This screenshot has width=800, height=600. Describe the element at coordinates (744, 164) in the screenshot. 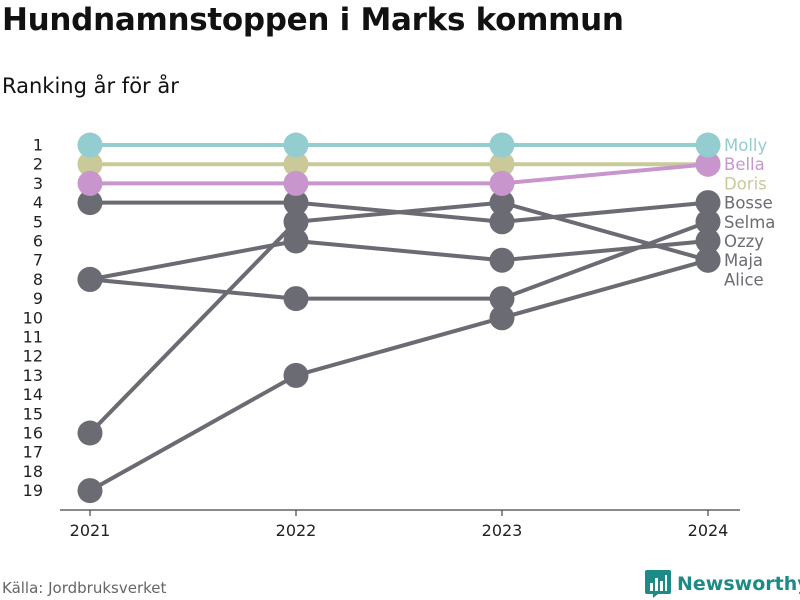

I see `end-label-bella: Bella` at that location.